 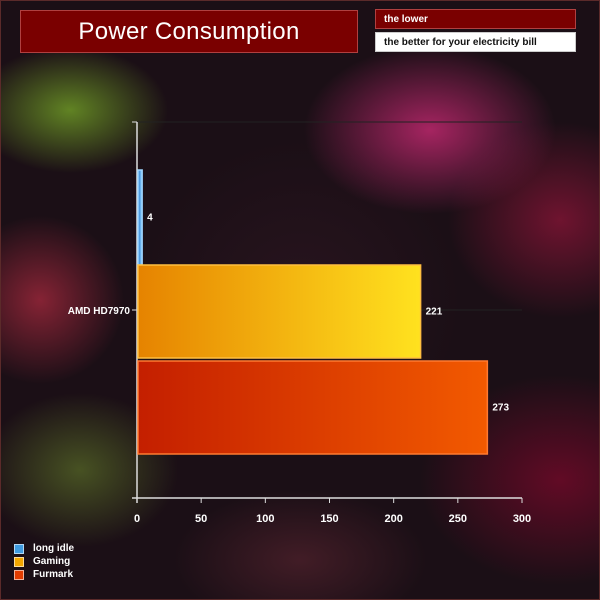 What do you see at coordinates (313, 407) in the screenshot?
I see `bar-furmark` at bounding box center [313, 407].